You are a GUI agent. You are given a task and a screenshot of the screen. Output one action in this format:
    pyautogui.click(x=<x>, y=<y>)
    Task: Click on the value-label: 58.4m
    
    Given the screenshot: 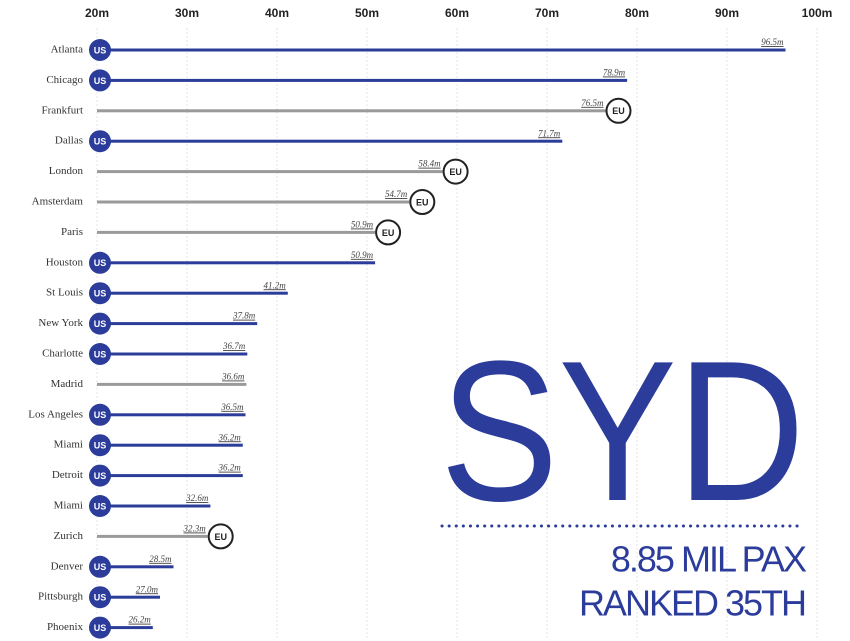 What is the action you would take?
    pyautogui.click(x=429, y=164)
    